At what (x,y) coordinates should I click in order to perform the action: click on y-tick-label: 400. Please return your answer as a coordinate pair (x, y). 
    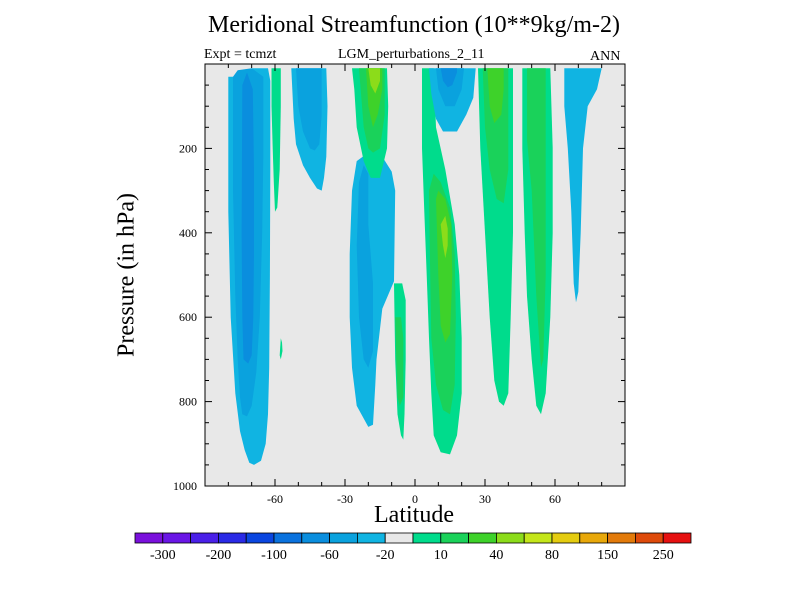
    Looking at the image, I should click on (188, 233).